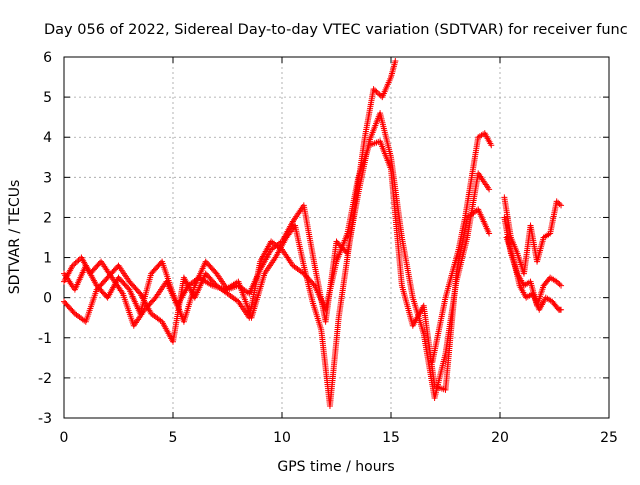 The width and height of the screenshot is (640, 485). I want to click on y-tick-label: 5, so click(47, 98).